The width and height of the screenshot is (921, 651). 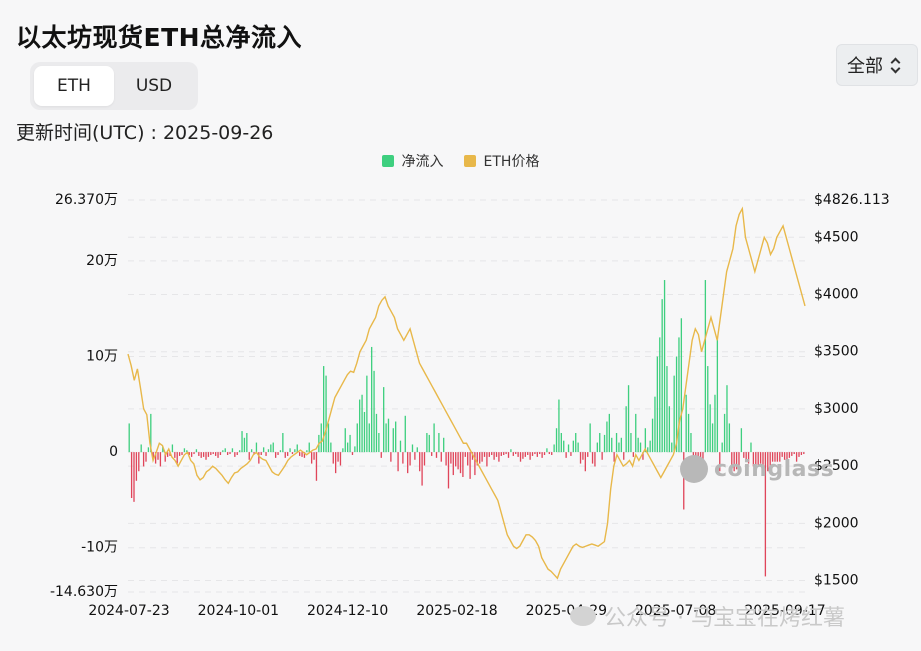 I want to click on unit-toggle: ETH USD, so click(x=114, y=86).